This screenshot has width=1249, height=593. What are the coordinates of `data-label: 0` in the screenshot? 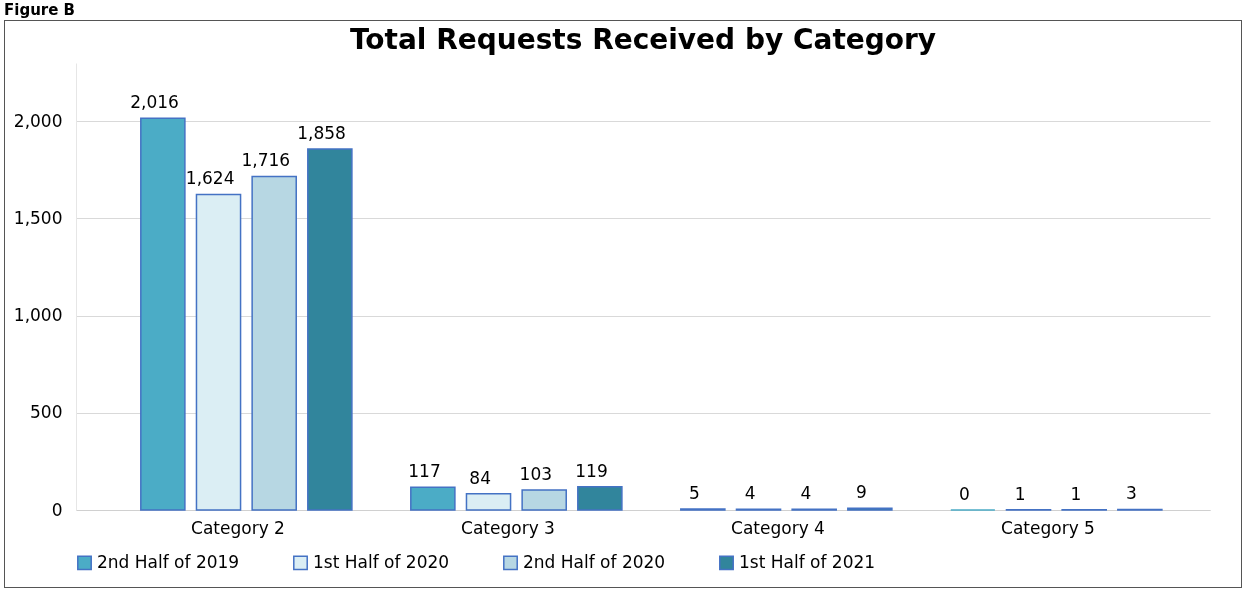 It's located at (964, 494).